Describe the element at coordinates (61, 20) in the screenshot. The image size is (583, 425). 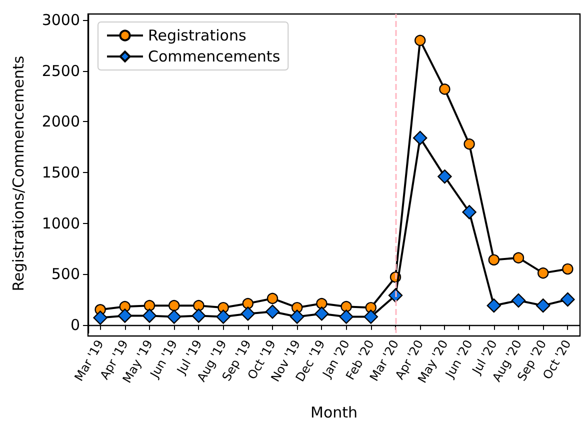
I see `y-tick-label: 3000` at that location.